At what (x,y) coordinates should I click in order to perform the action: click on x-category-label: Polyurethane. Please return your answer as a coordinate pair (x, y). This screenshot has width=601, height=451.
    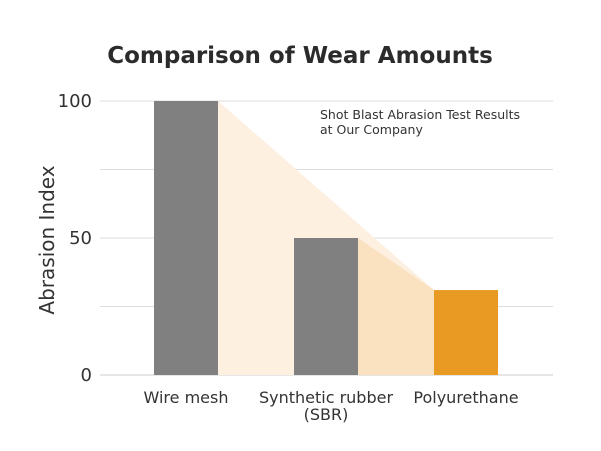
    Looking at the image, I should click on (465, 397).